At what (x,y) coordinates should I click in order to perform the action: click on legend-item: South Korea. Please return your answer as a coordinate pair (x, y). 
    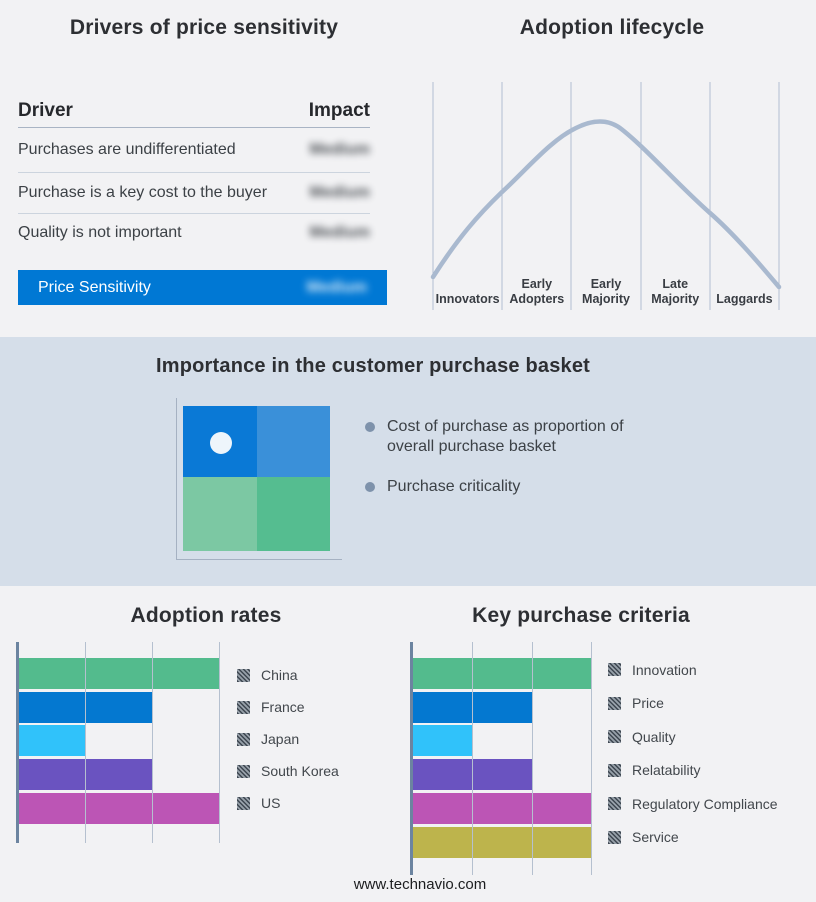
    Looking at the image, I should click on (288, 771).